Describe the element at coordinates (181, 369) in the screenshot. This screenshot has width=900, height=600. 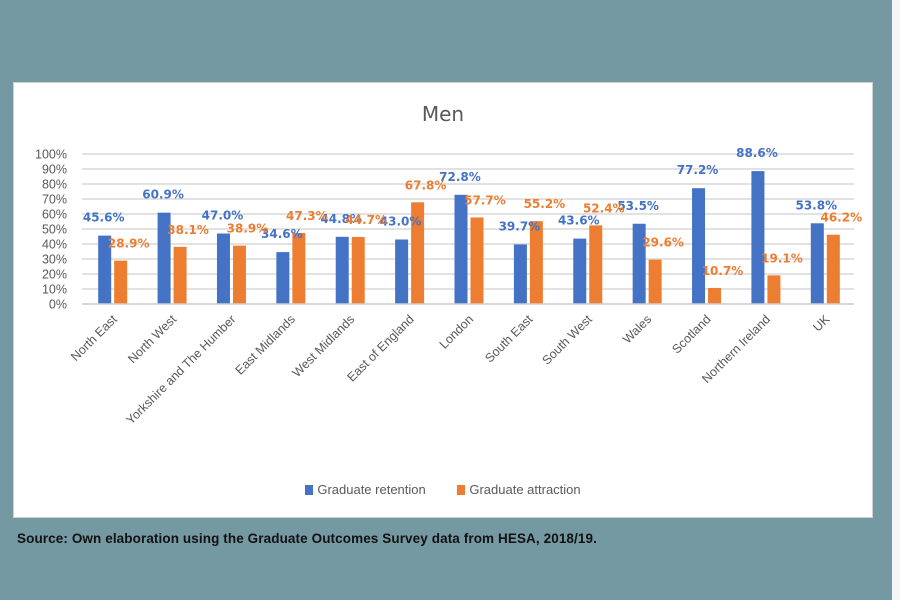
I see `x-tick-label: Yorkshire and The Humber` at that location.